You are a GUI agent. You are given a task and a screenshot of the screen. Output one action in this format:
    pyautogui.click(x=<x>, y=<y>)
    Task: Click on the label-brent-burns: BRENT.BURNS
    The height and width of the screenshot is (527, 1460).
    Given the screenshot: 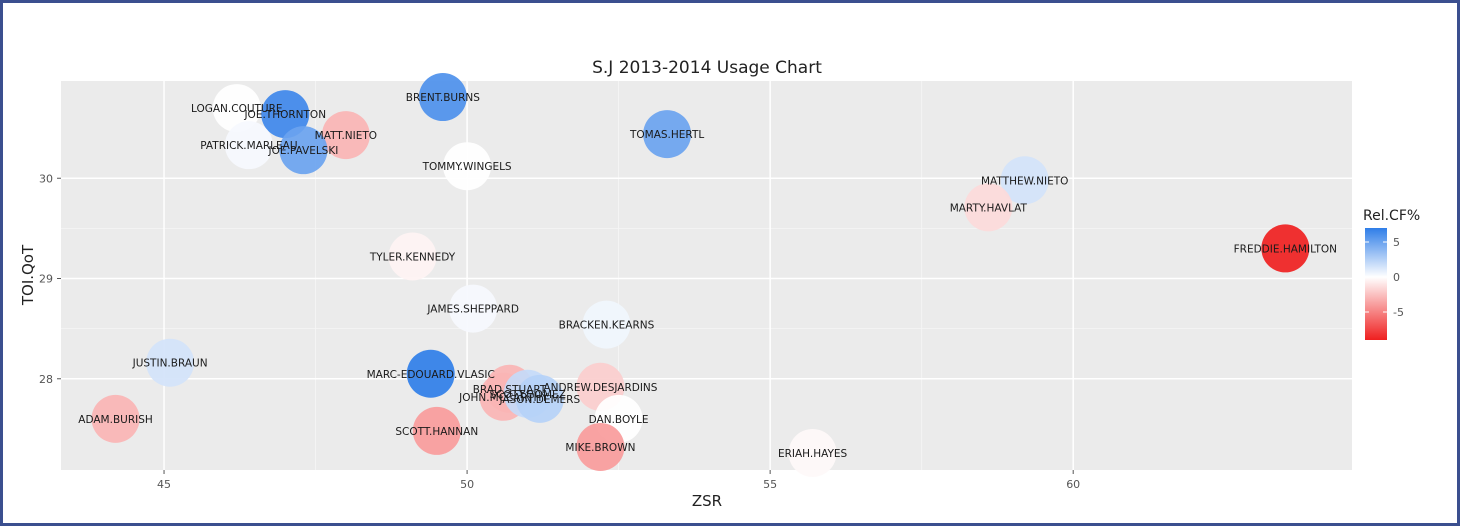 What is the action you would take?
    pyautogui.click(x=443, y=98)
    